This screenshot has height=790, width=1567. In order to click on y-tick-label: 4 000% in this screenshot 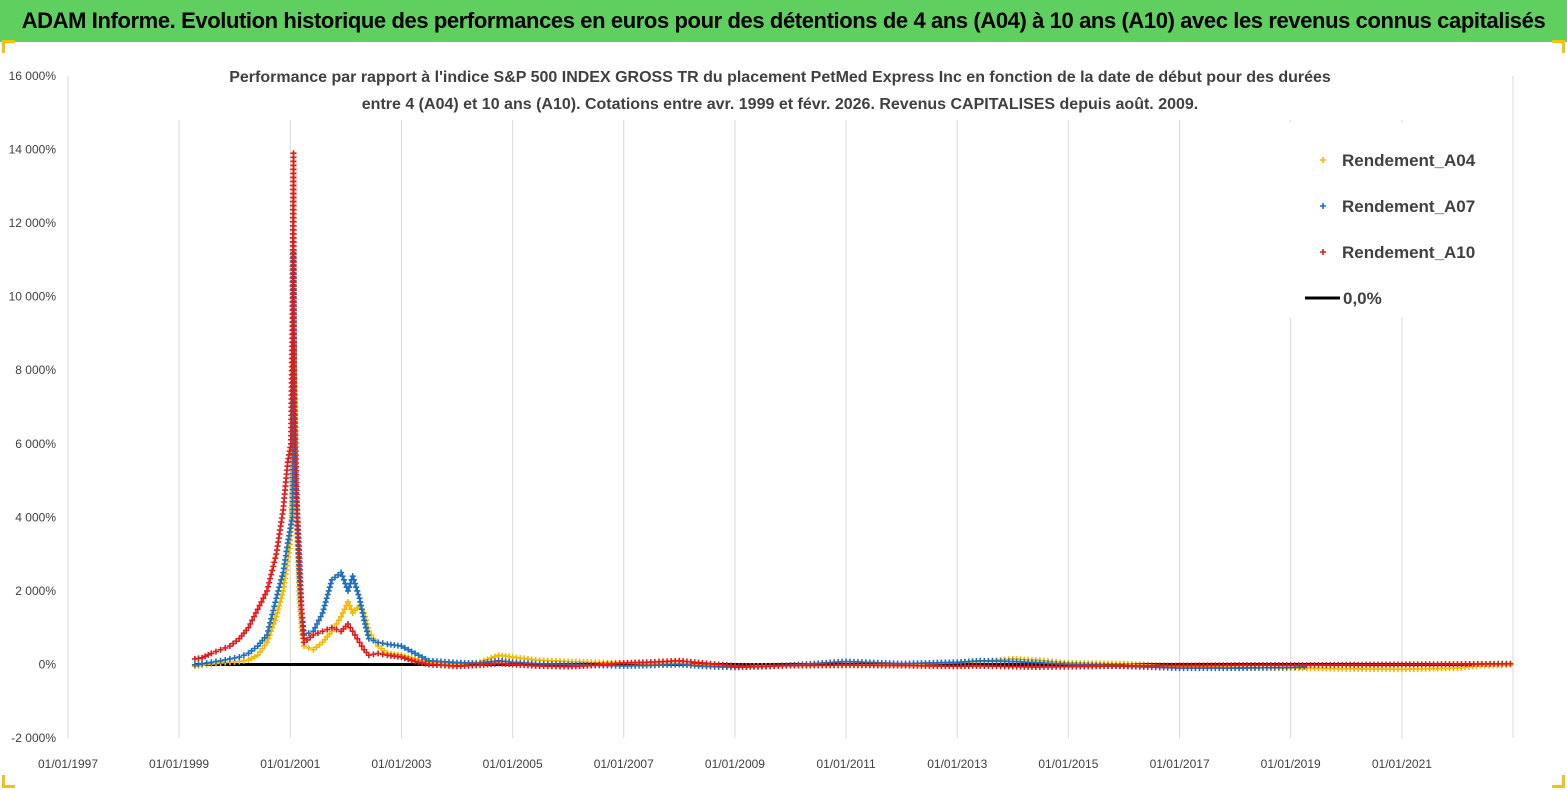, I will do `click(35, 517)`.